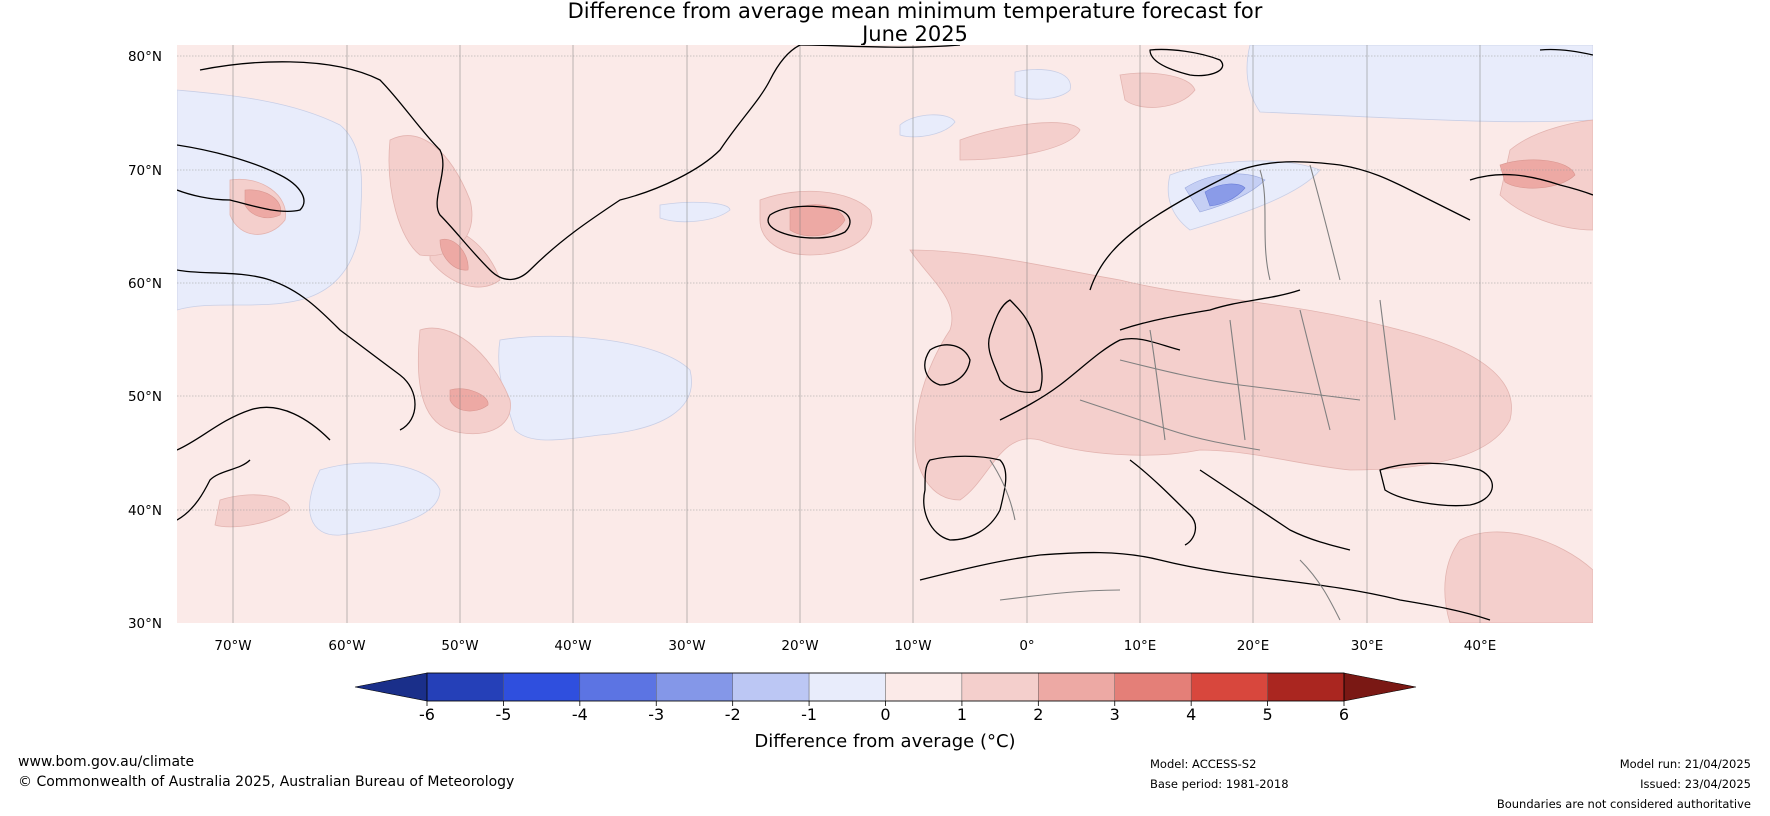  What do you see at coordinates (106, 762) in the screenshot?
I see `website-link: www.bom.gov.au/climate` at bounding box center [106, 762].